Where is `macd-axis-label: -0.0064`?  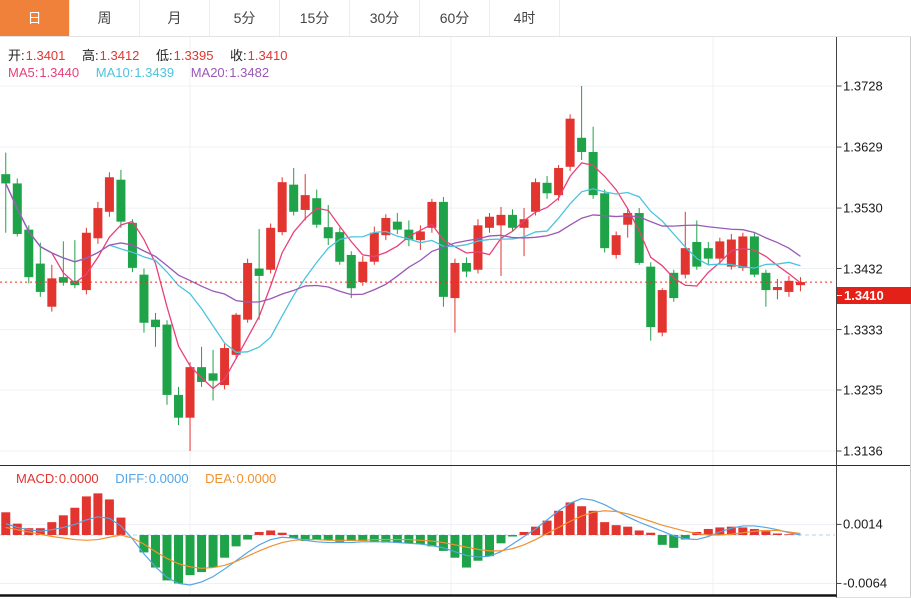
macd-axis-label: -0.0064 is located at coordinates (865, 583).